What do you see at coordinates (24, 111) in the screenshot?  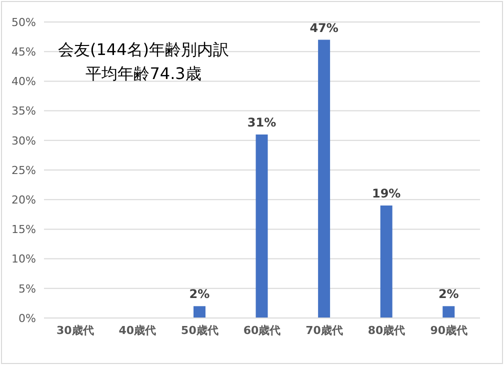 I see `y-tick-label: 35%` at bounding box center [24, 111].